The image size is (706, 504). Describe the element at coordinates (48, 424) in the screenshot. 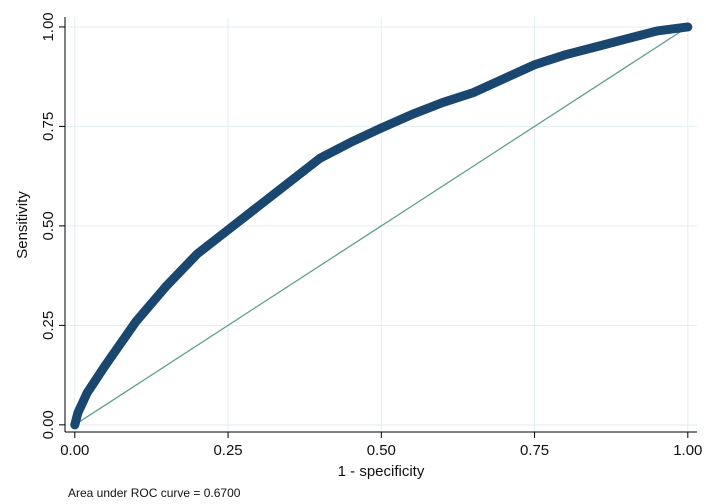

I see `y-tick-label: 0.00` at that location.